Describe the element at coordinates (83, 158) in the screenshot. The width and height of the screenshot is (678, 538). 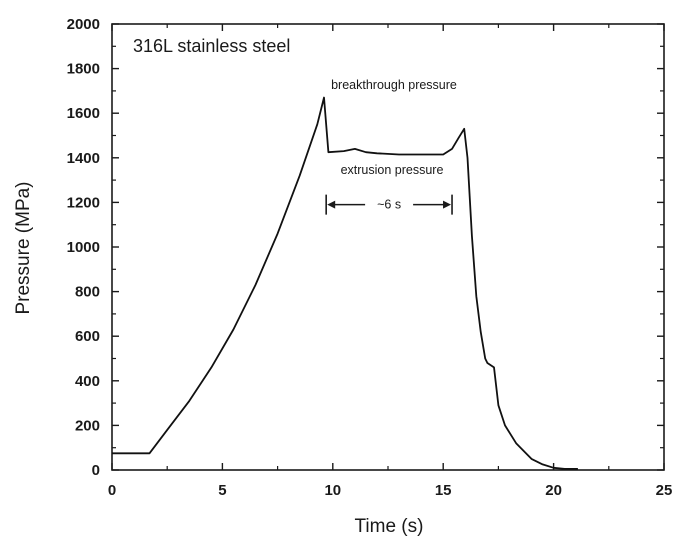
I see `y-tick-label: 1400` at that location.